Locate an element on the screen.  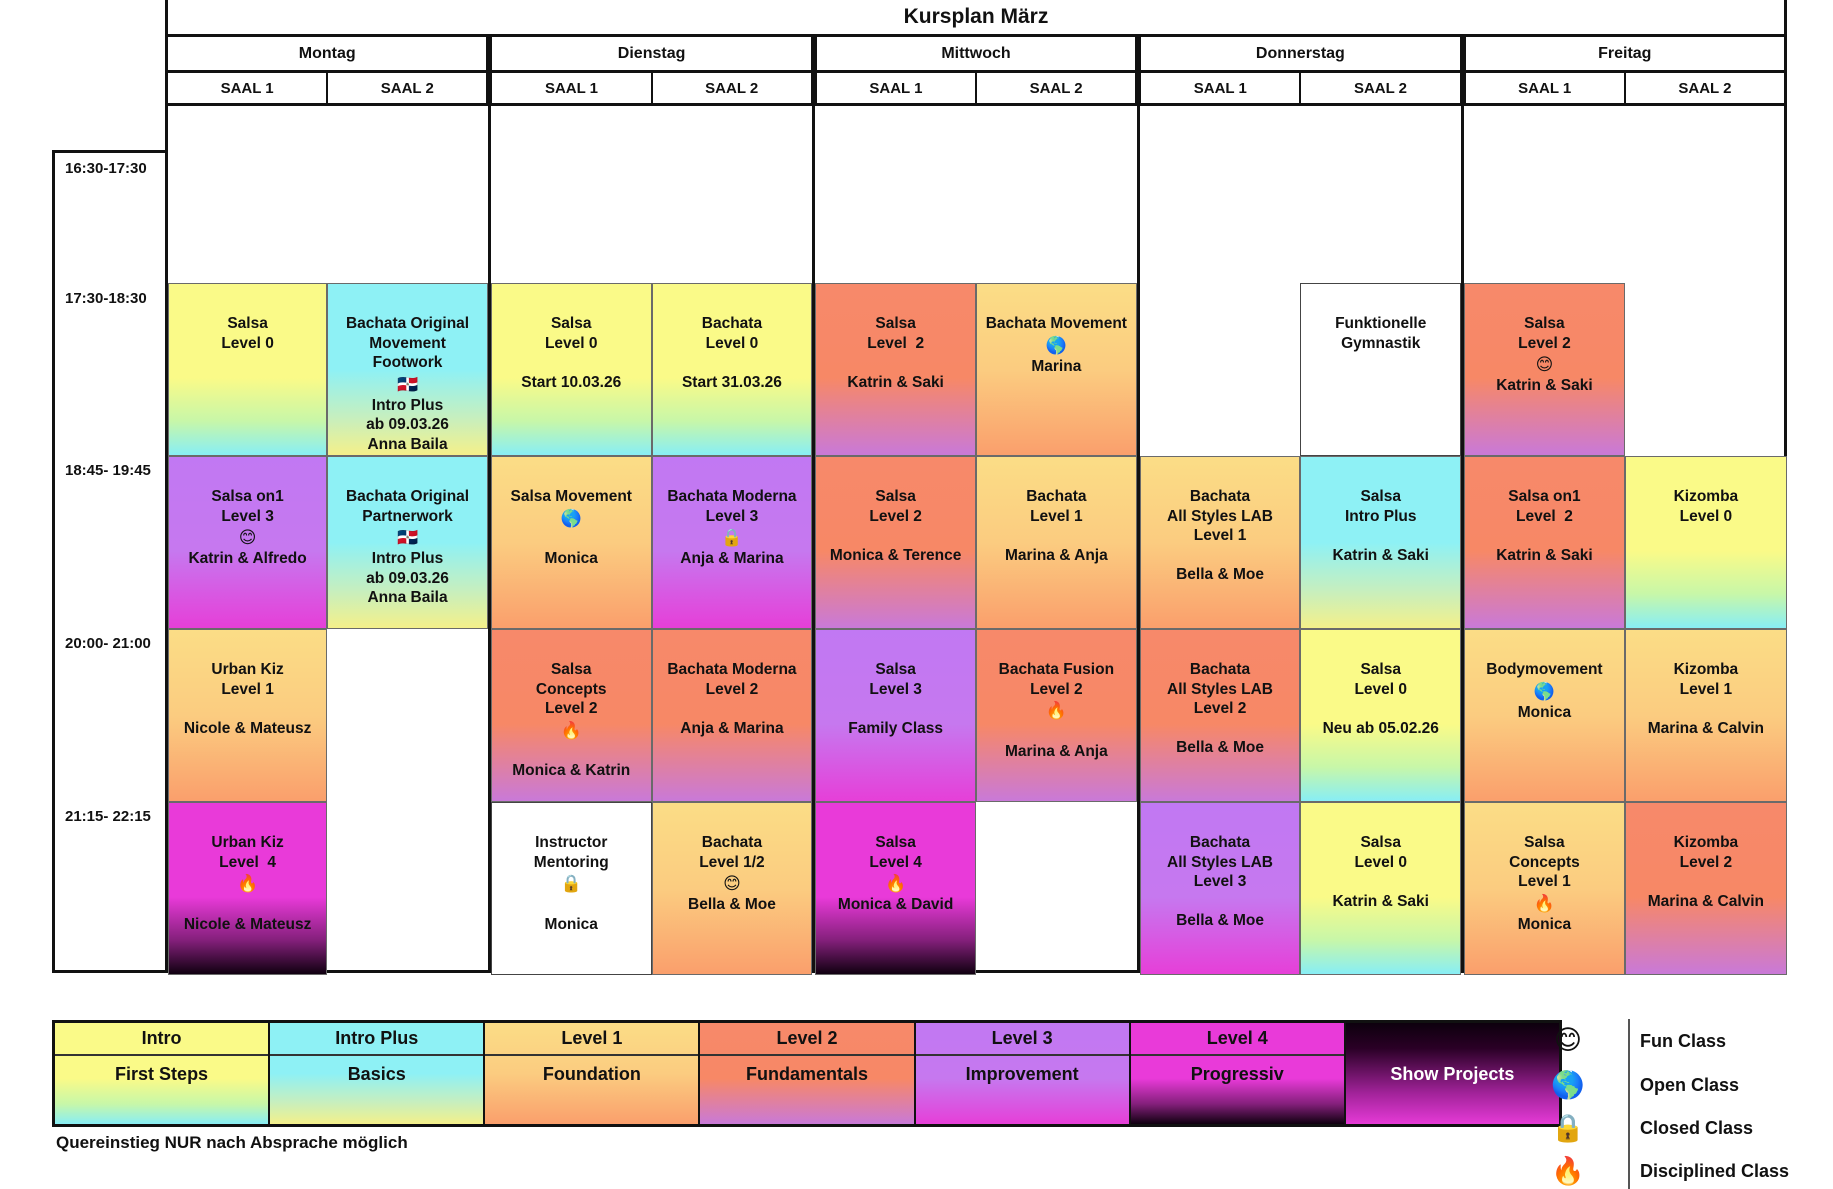
course-text: Anna Baila is located at coordinates (407, 597).